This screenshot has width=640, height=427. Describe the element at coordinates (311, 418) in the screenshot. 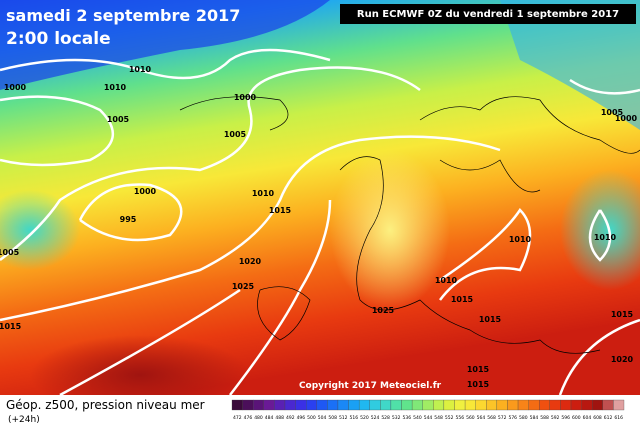

I see `legend-label: 500` at that location.